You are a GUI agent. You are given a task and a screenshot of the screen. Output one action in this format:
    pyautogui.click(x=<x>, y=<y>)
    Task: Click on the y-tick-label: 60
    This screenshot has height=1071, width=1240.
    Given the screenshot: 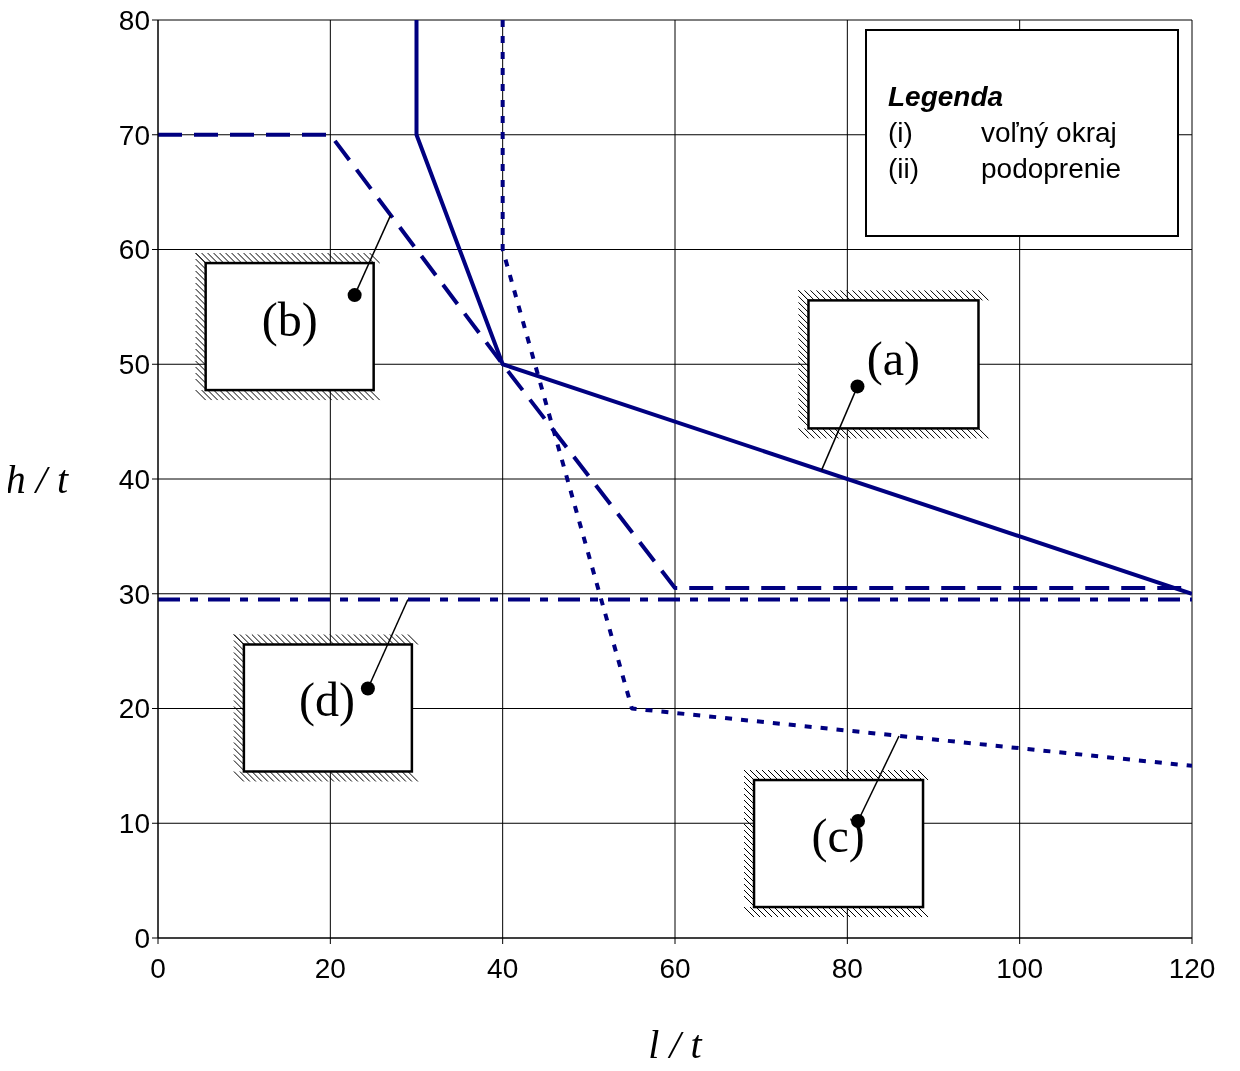 What is the action you would take?
    pyautogui.click(x=134, y=250)
    